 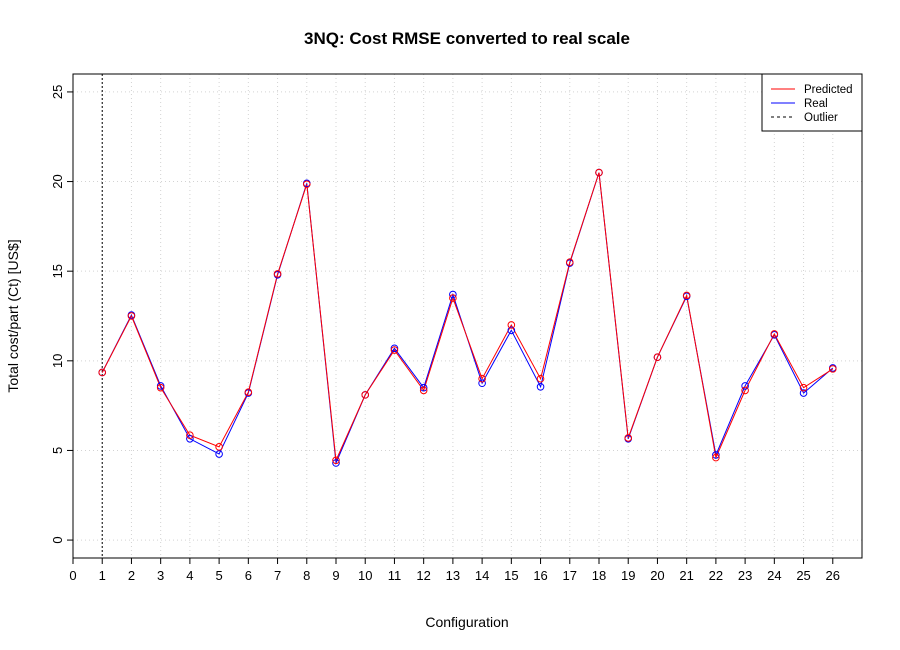 What do you see at coordinates (453, 575) in the screenshot?
I see `x-tick-label: 13` at bounding box center [453, 575].